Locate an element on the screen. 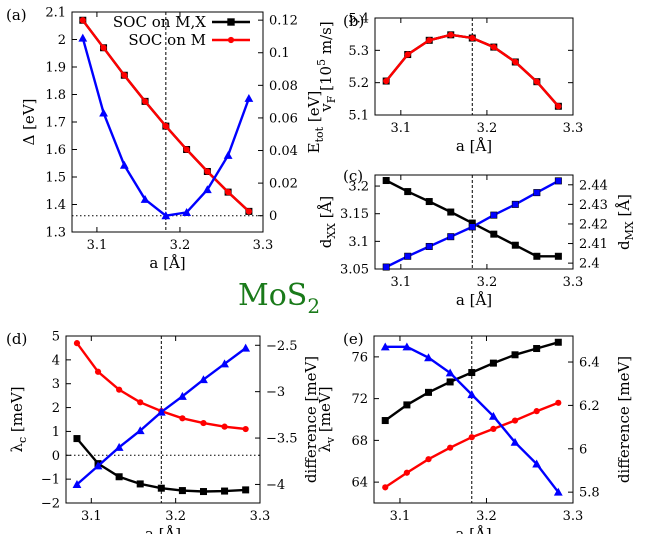 The image size is (665, 534). y-axis-label: vF [105 m/s] is located at coordinates (326, 66).